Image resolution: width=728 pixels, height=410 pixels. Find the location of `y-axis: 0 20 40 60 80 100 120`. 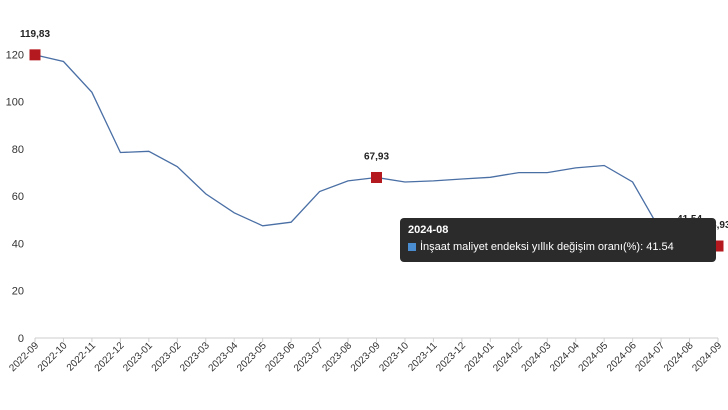

y-axis: 0 20 40 60 80 100 120 is located at coordinates (15, 197).